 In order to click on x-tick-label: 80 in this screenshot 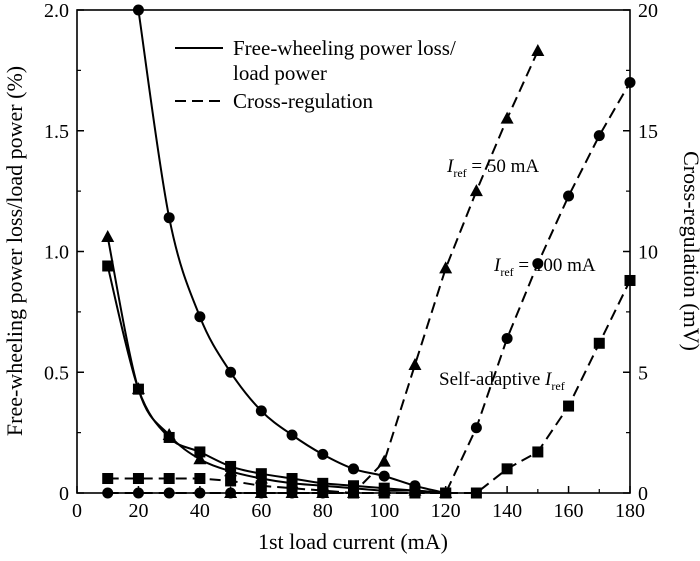, I will do `click(323, 511)`.